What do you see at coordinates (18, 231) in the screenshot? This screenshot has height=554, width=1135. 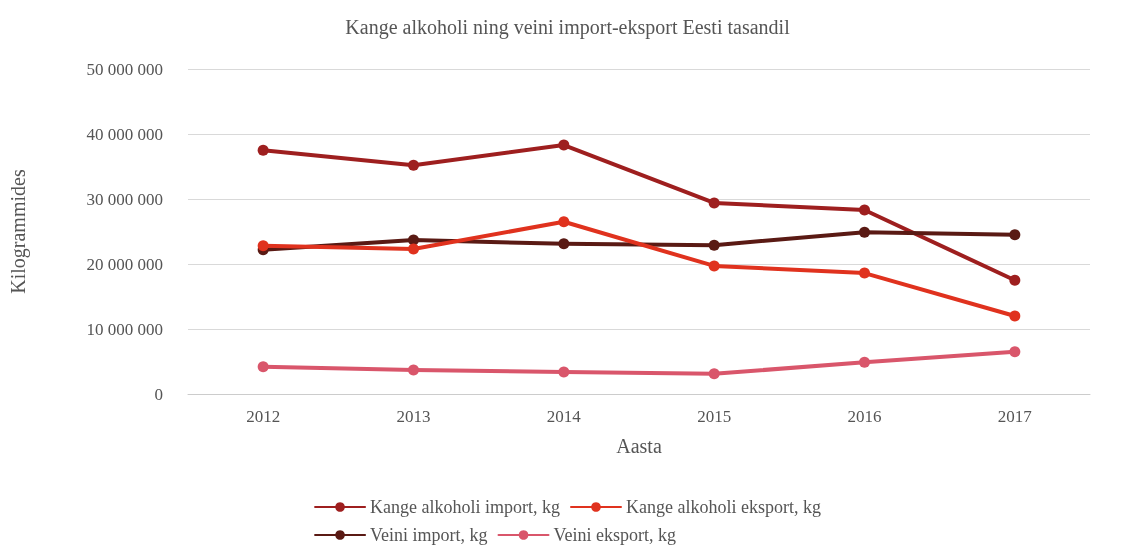 I see `y-axis-title: Kilogrammides` at bounding box center [18, 231].